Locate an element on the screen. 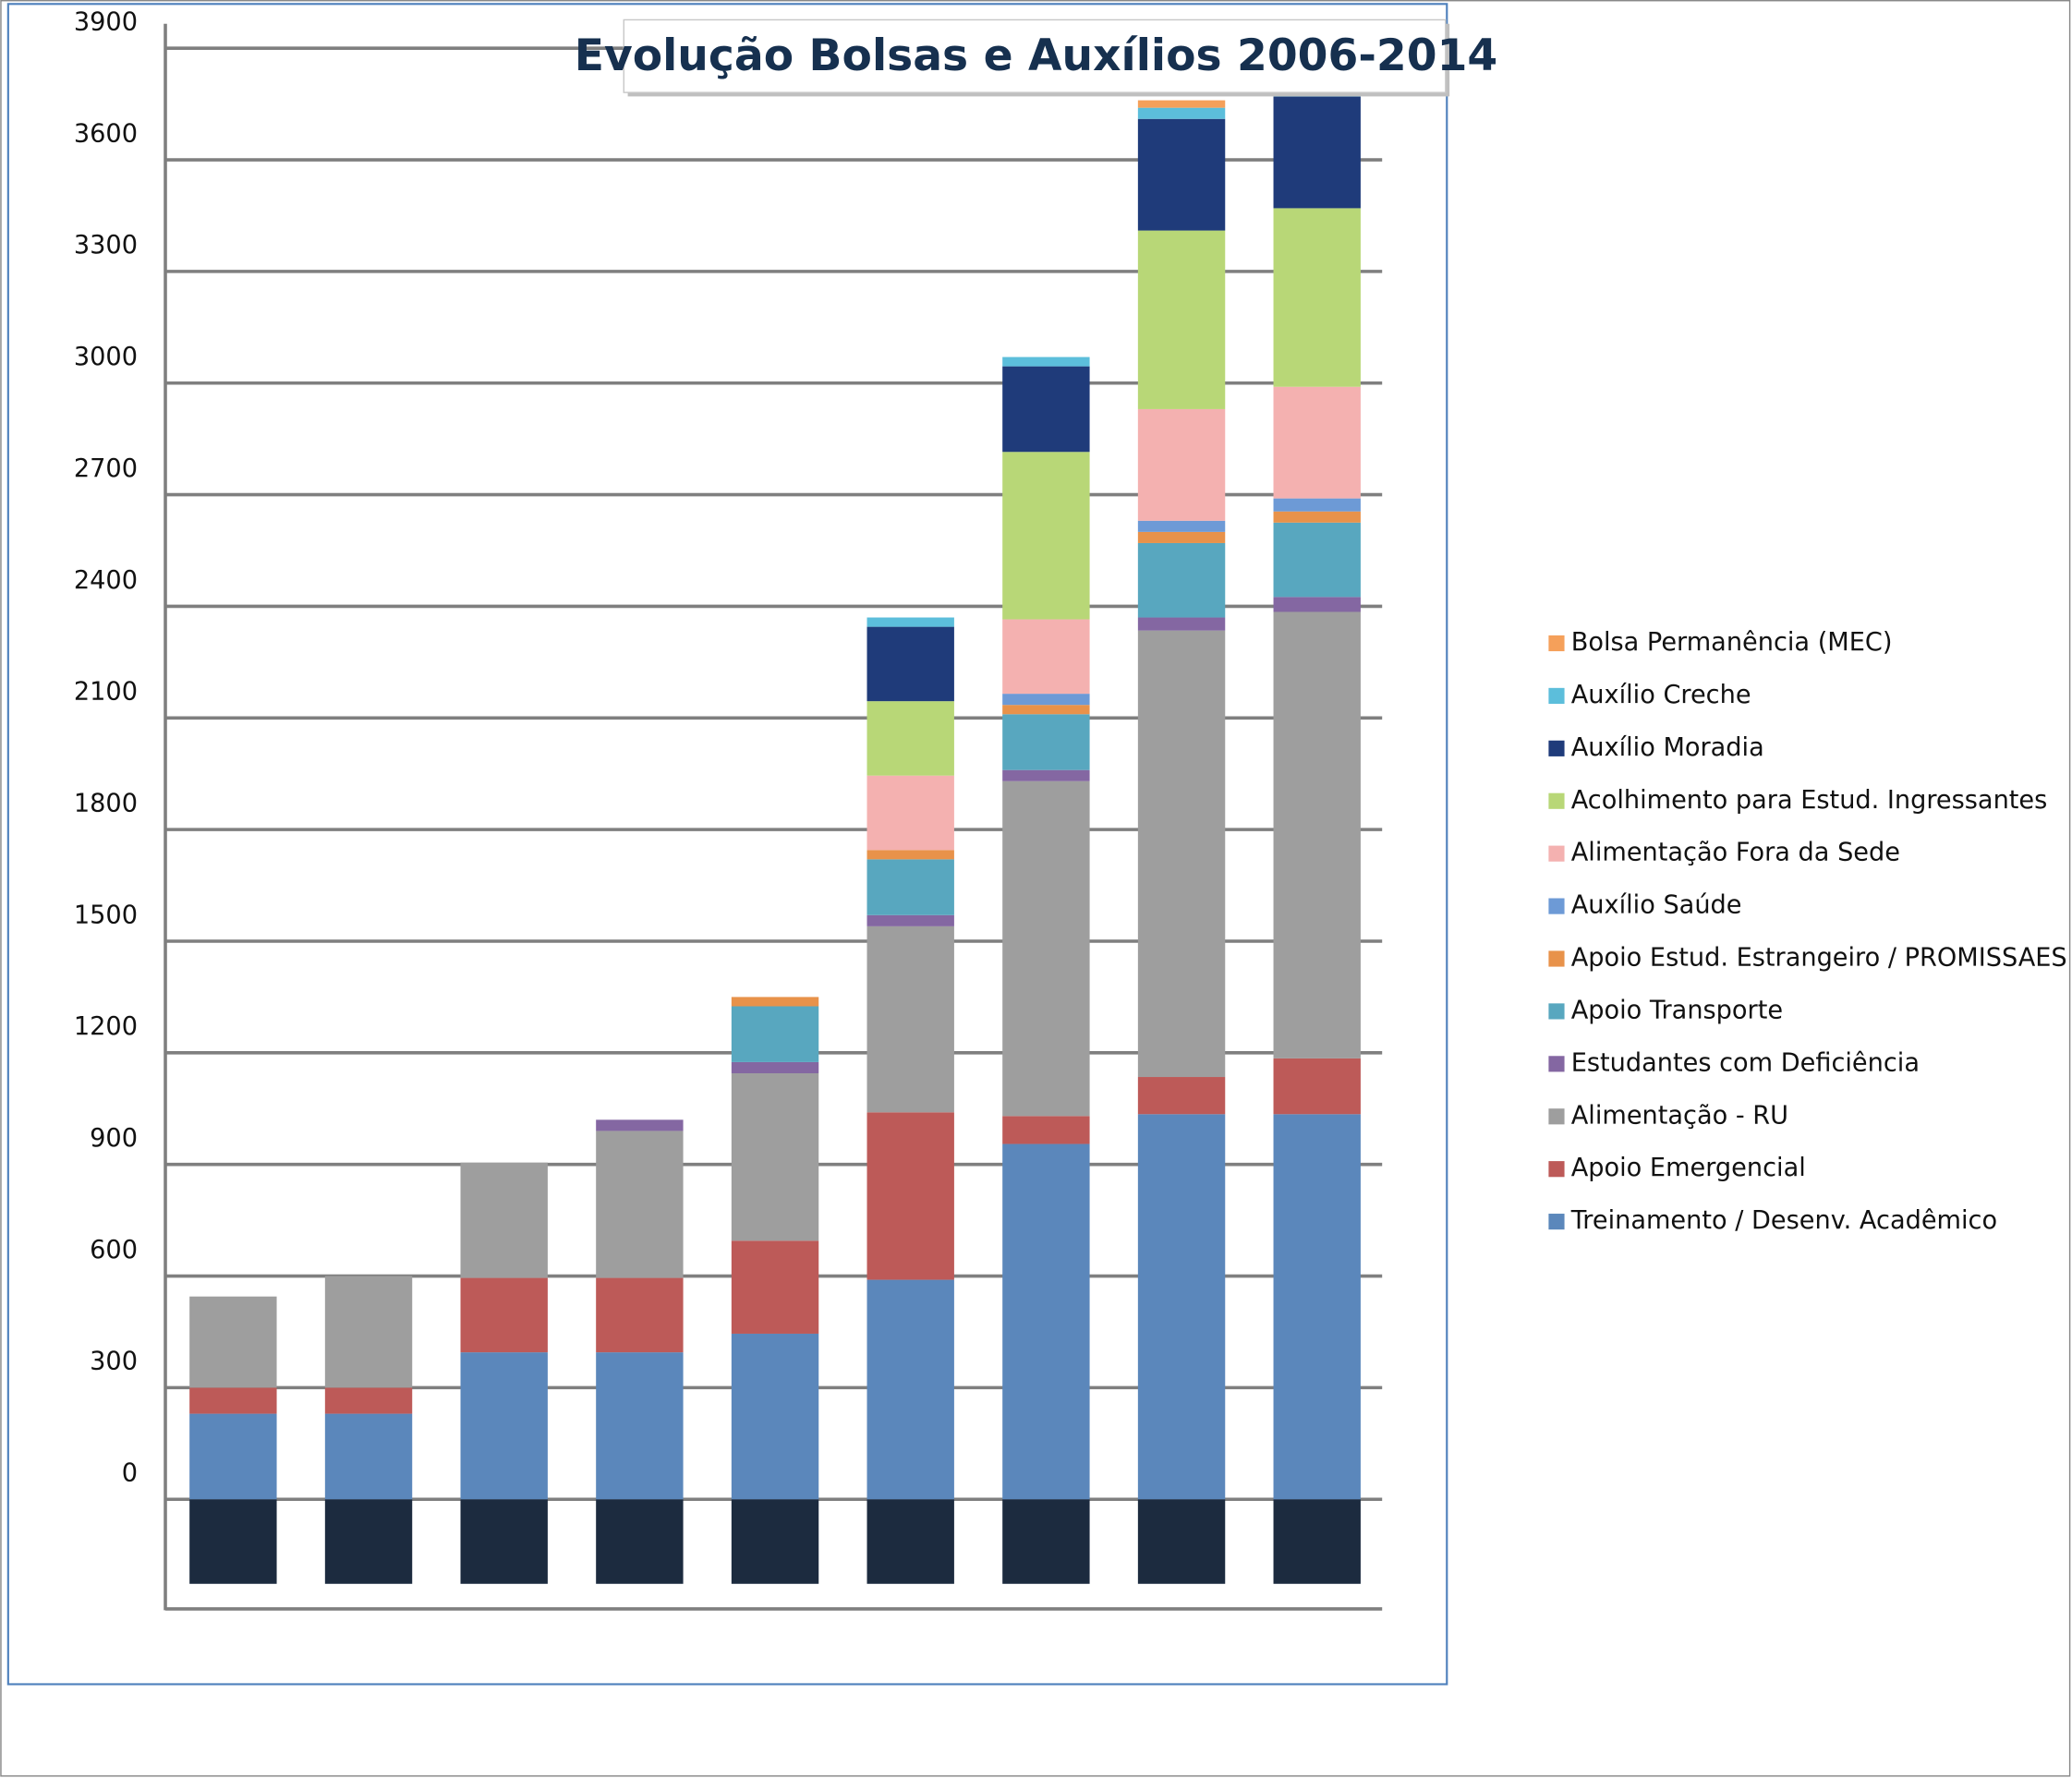  title-box is located at coordinates (1035, 55).